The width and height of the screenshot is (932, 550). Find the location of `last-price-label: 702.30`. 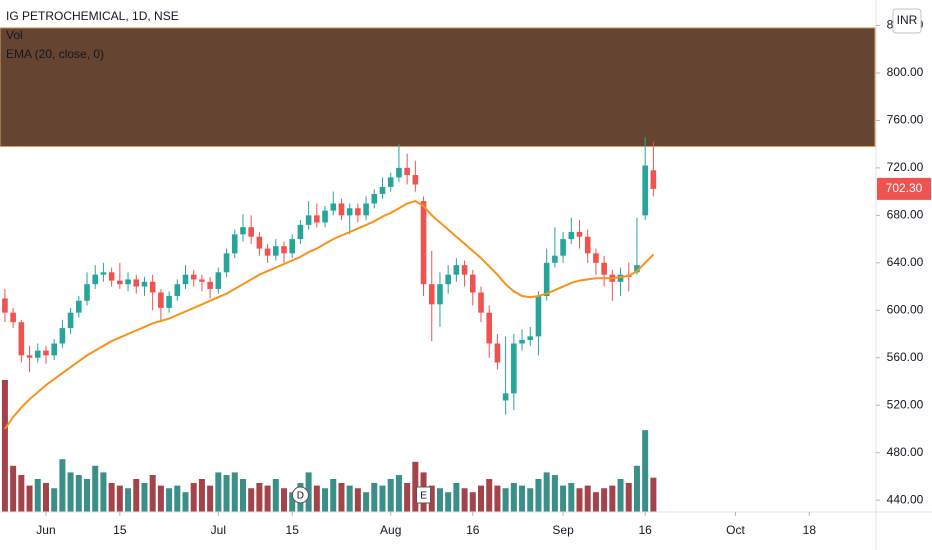

last-price-label: 702.30 is located at coordinates (904, 188).